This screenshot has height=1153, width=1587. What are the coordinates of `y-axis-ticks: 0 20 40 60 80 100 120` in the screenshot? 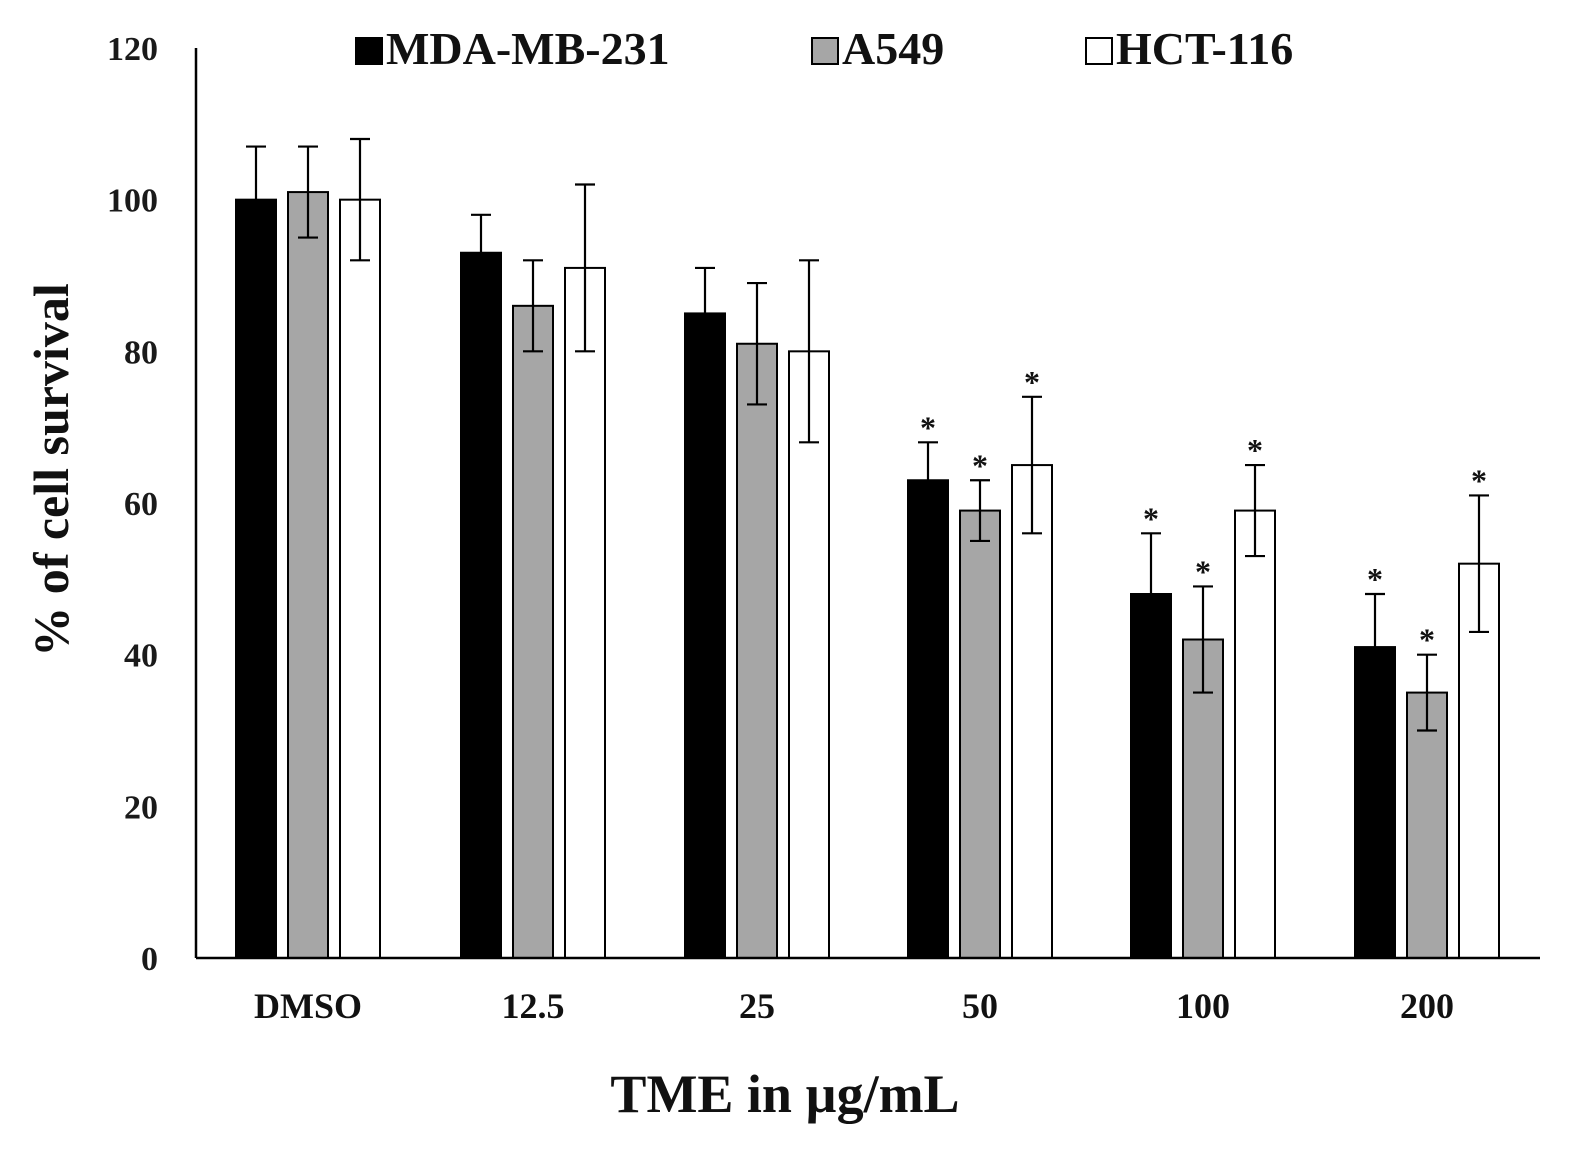 It's located at (132, 504).